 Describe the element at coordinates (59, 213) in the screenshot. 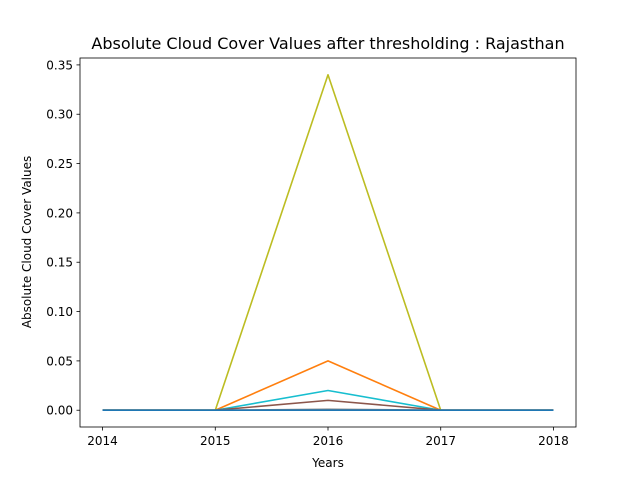

I see `y-tick-label: 0.20` at that location.